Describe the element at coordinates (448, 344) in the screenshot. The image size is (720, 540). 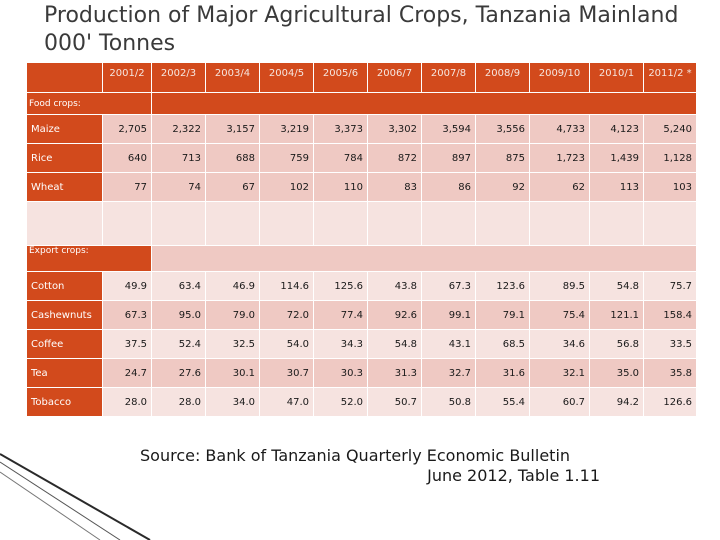
I see `table-cell: 43.1` at that location.